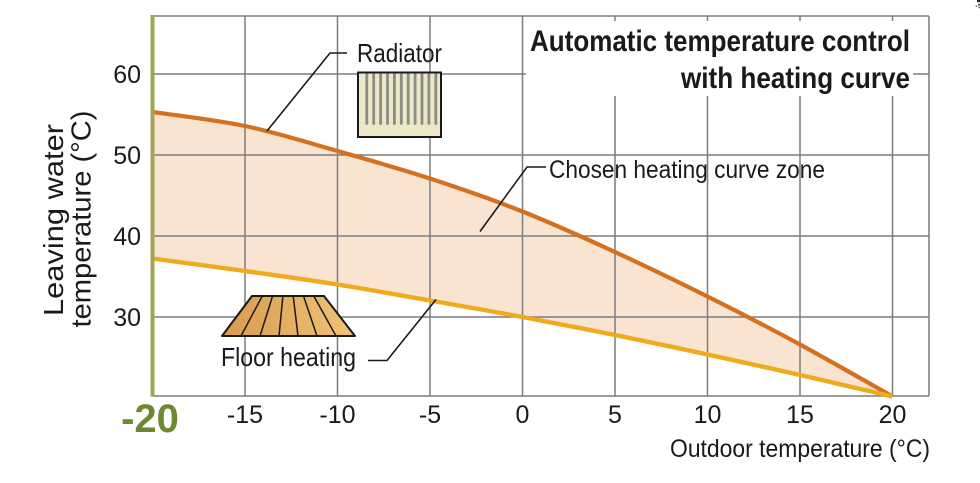 The width and height of the screenshot is (980, 483). Describe the element at coordinates (800, 415) in the screenshot. I see `svg-text: 15` at that location.